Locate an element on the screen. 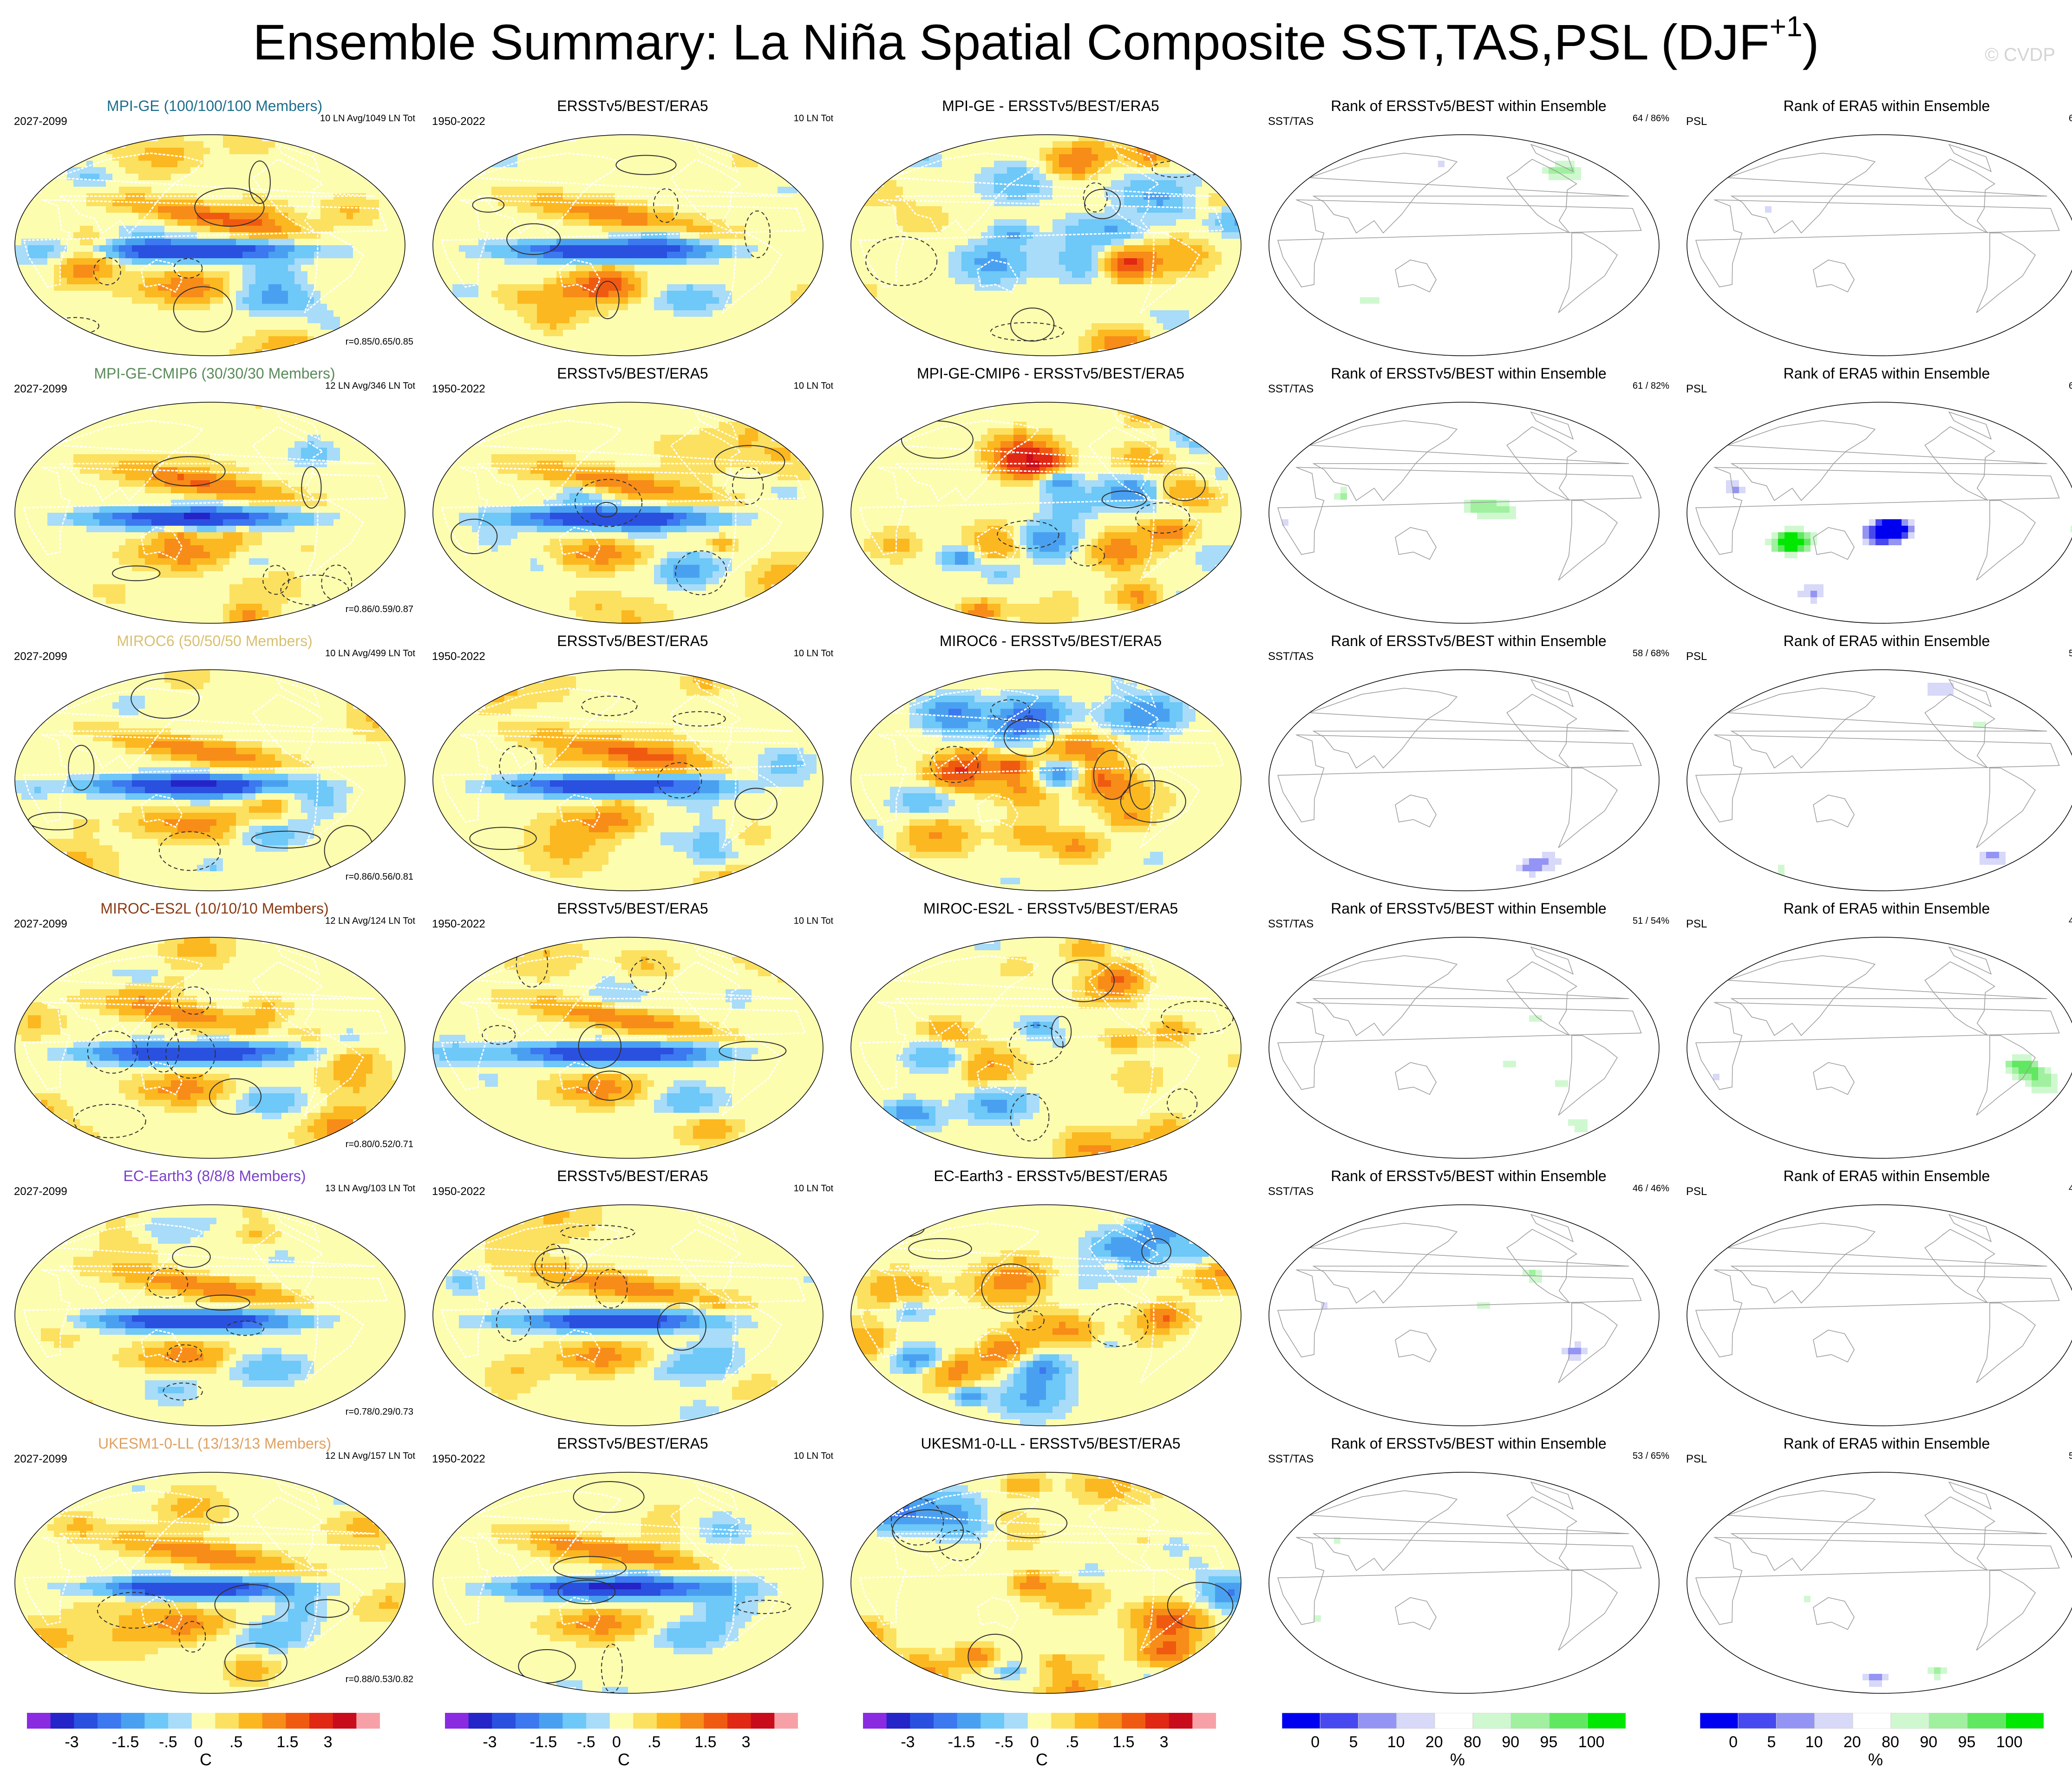 The height and width of the screenshot is (1776, 2072). difference-panel: MPI-GE - ERSSTv5/BEST/ERA5 is located at coordinates (1051, 228).